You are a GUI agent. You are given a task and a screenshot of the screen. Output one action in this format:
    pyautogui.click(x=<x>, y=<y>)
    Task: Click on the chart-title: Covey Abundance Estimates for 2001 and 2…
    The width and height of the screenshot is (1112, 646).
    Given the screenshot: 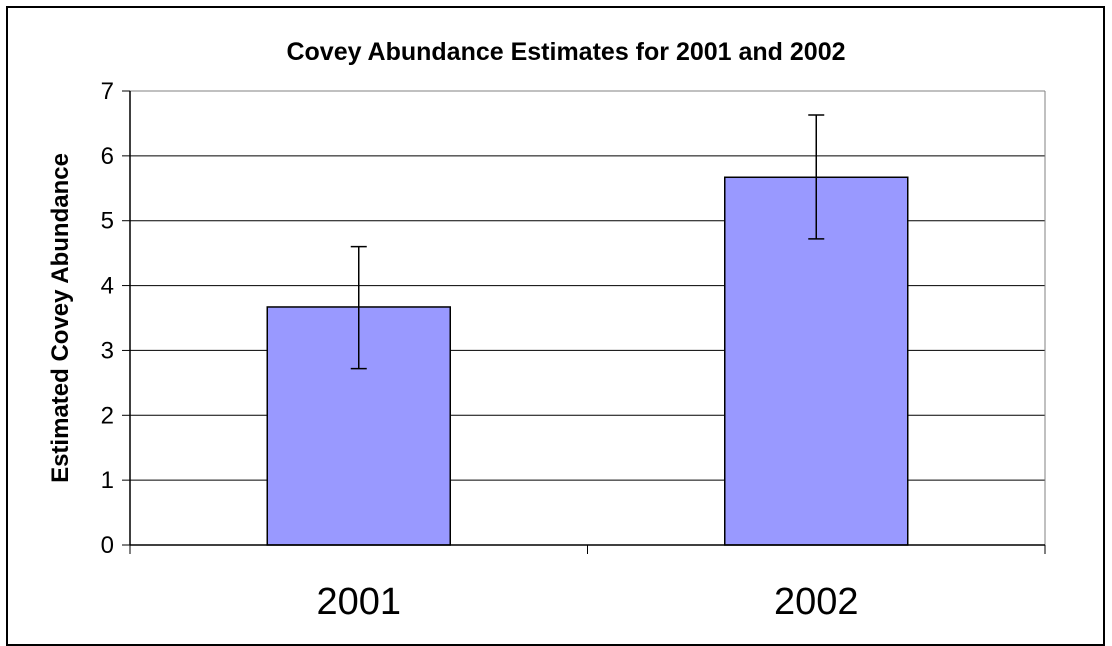 What is the action you would take?
    pyautogui.click(x=565, y=52)
    